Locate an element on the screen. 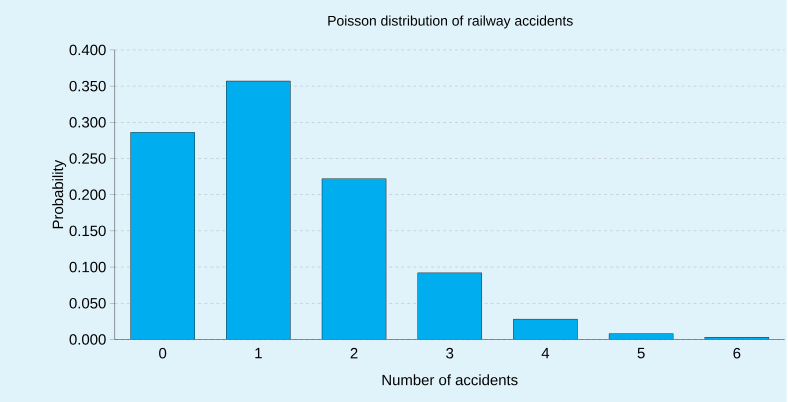 The width and height of the screenshot is (788, 402). x-tick-label: 4 is located at coordinates (546, 353).